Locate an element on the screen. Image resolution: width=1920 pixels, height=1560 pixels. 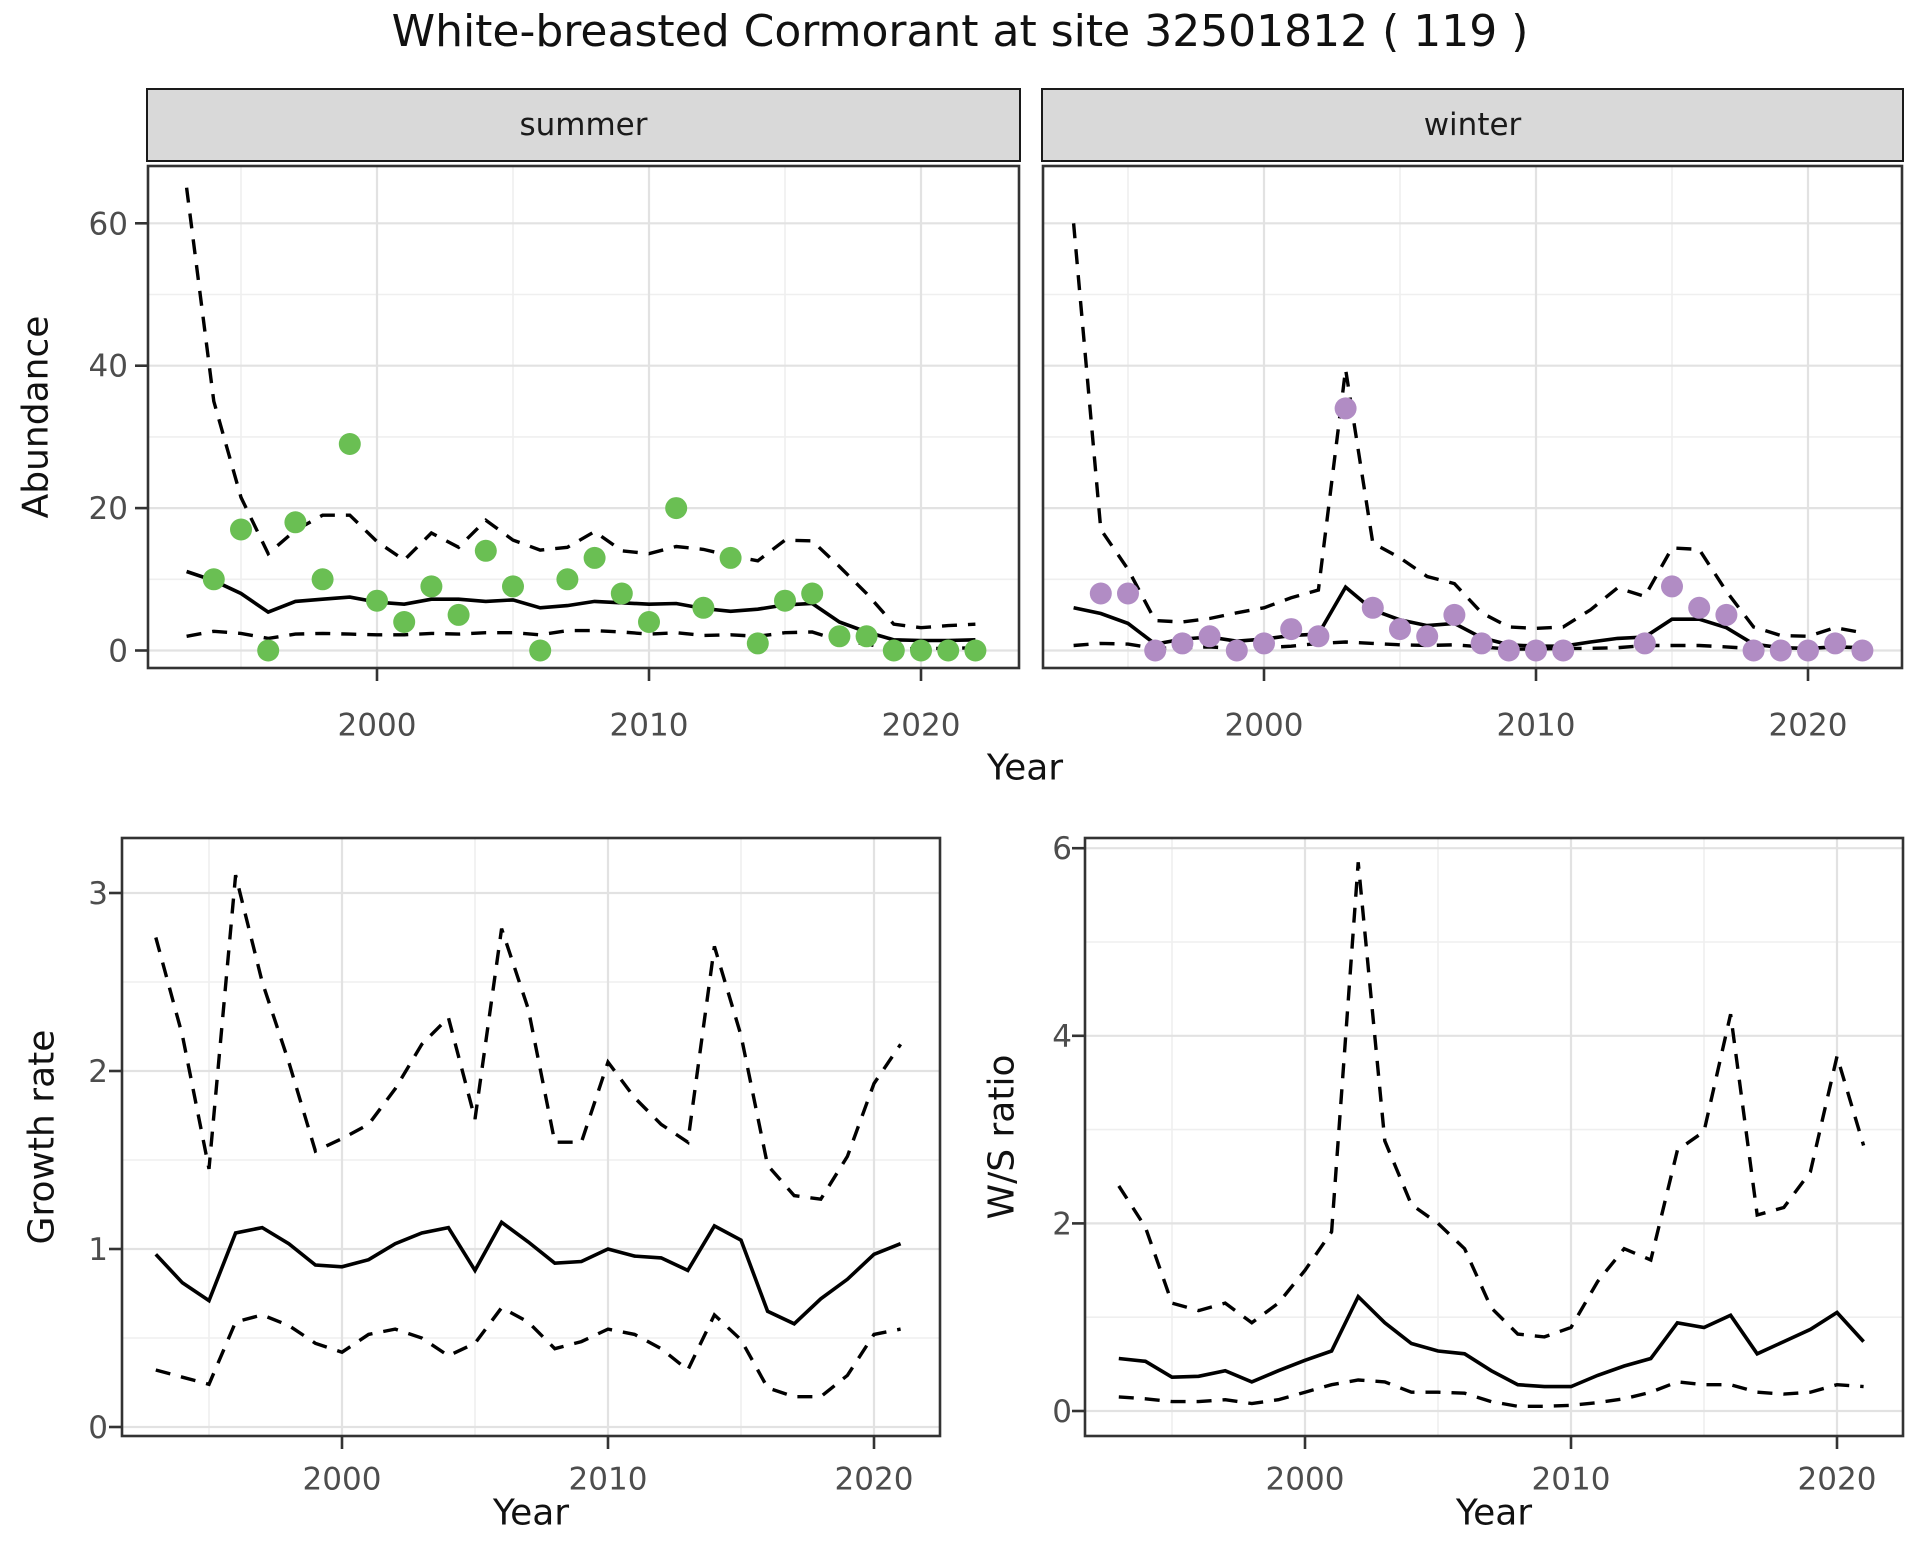
y-tick-label: 6 is located at coordinates (1062, 849).